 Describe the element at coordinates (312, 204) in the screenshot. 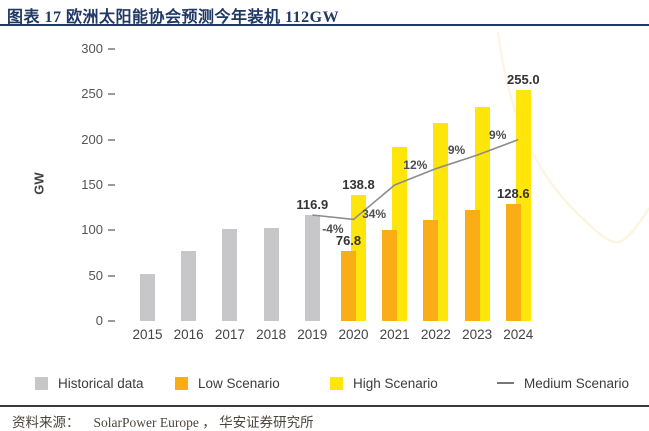

I see `value-label-116.9: 116.9` at that location.